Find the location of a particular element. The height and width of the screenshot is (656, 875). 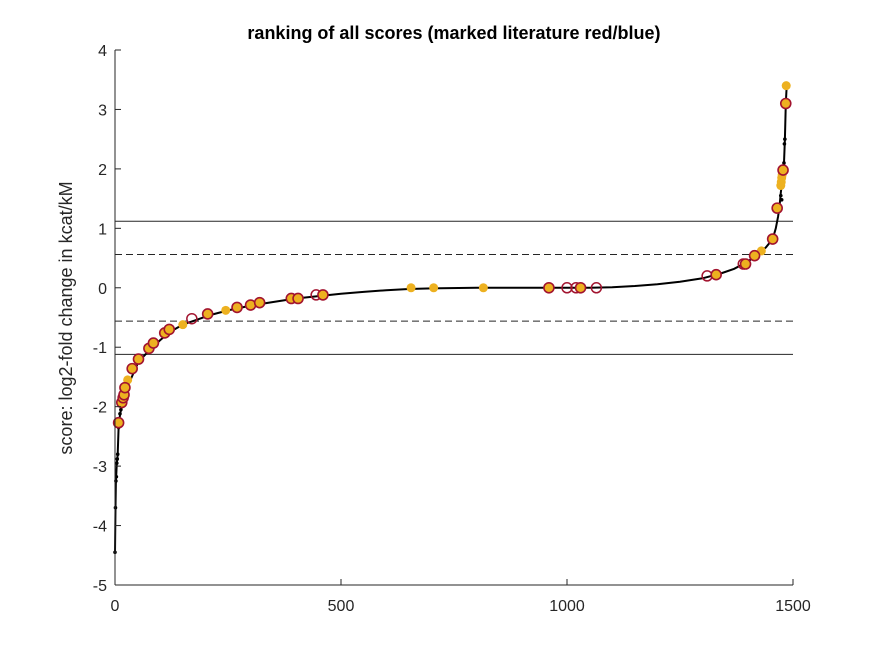

y-tick-label: -5 is located at coordinates (100, 586).